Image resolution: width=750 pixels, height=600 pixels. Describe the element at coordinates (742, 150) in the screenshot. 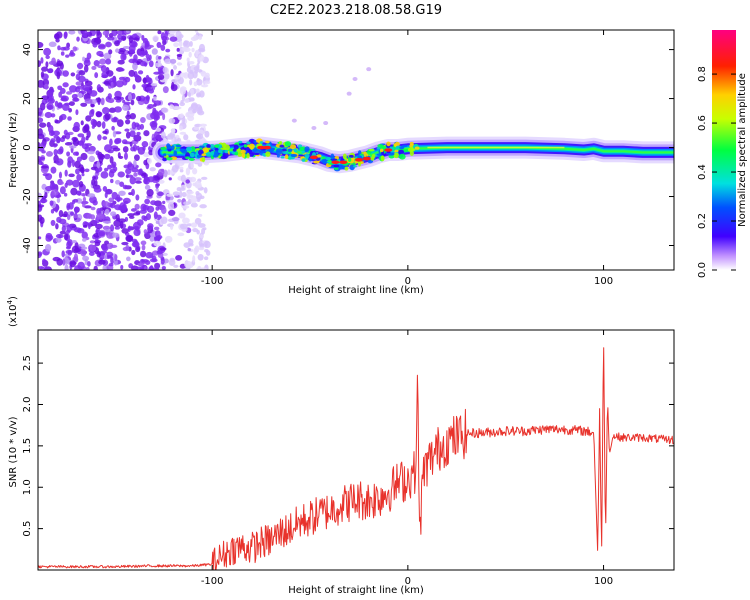

I see `colorbar-label: Normalized spectral amplitude` at that location.